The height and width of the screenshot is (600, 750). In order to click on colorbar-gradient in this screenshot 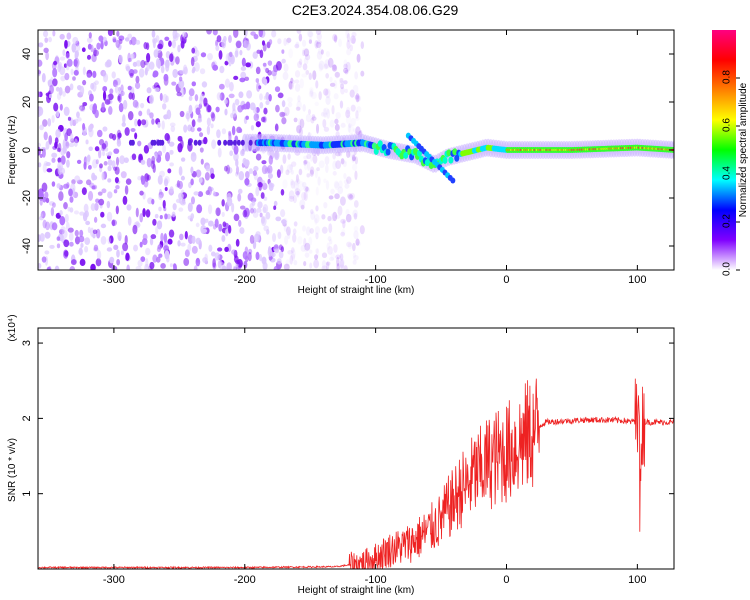, I will do `click(724, 150)`.